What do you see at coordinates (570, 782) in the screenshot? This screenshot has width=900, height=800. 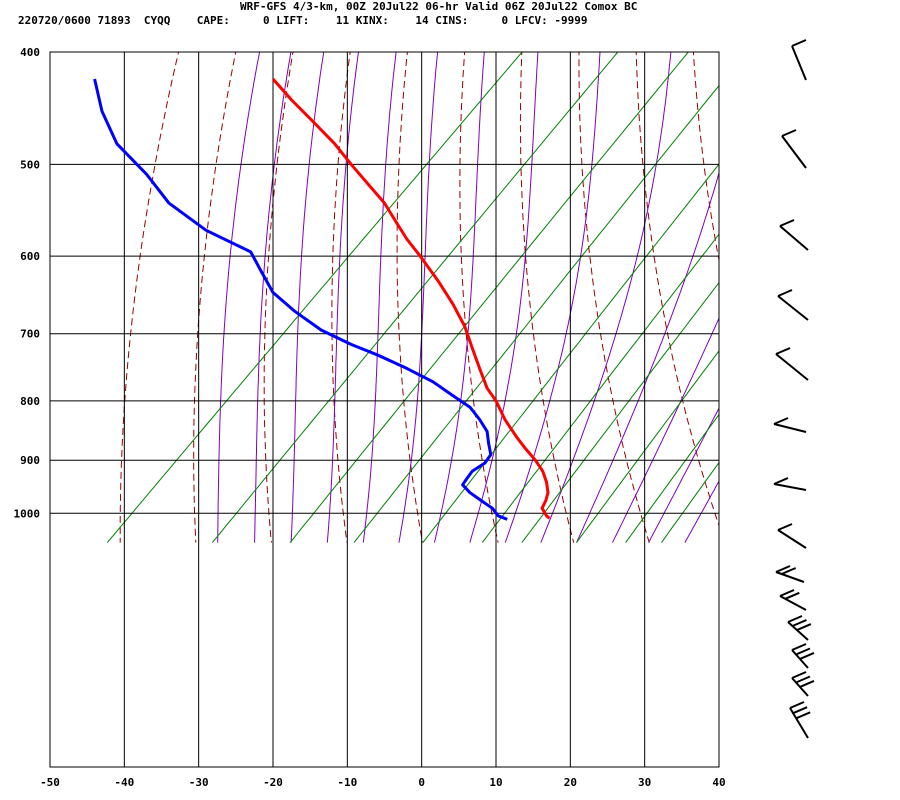 I see `x-tick-label: 20` at bounding box center [570, 782].